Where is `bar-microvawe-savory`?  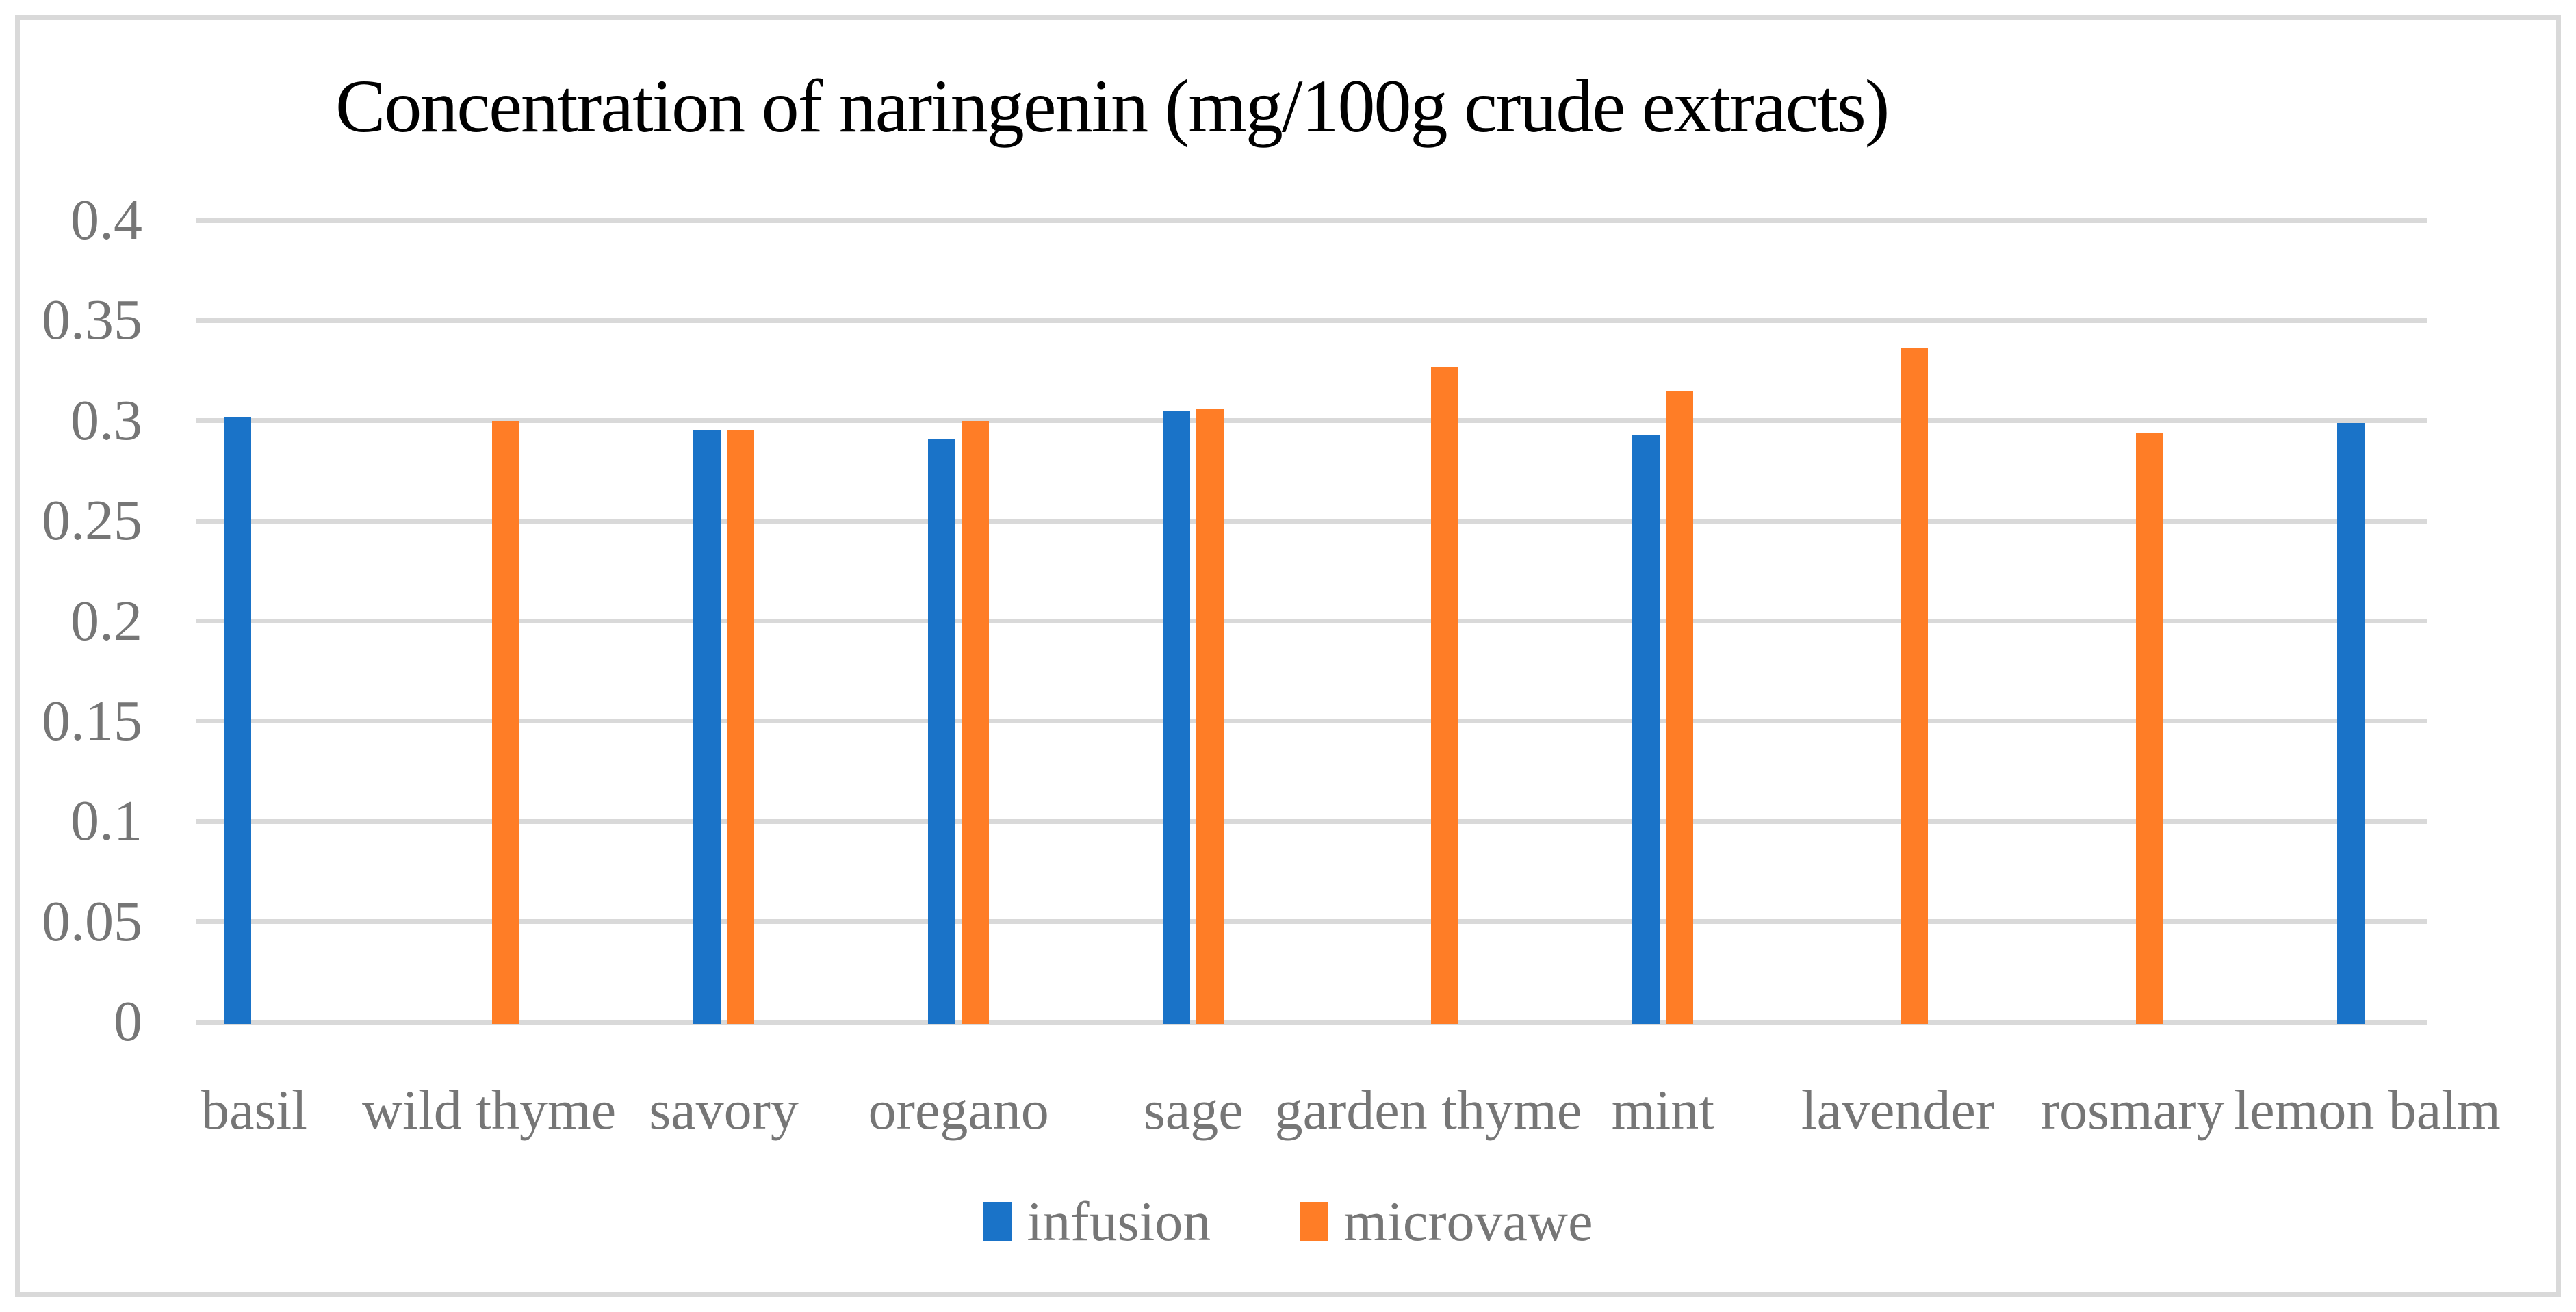
bar-microvawe-savory is located at coordinates (741, 727).